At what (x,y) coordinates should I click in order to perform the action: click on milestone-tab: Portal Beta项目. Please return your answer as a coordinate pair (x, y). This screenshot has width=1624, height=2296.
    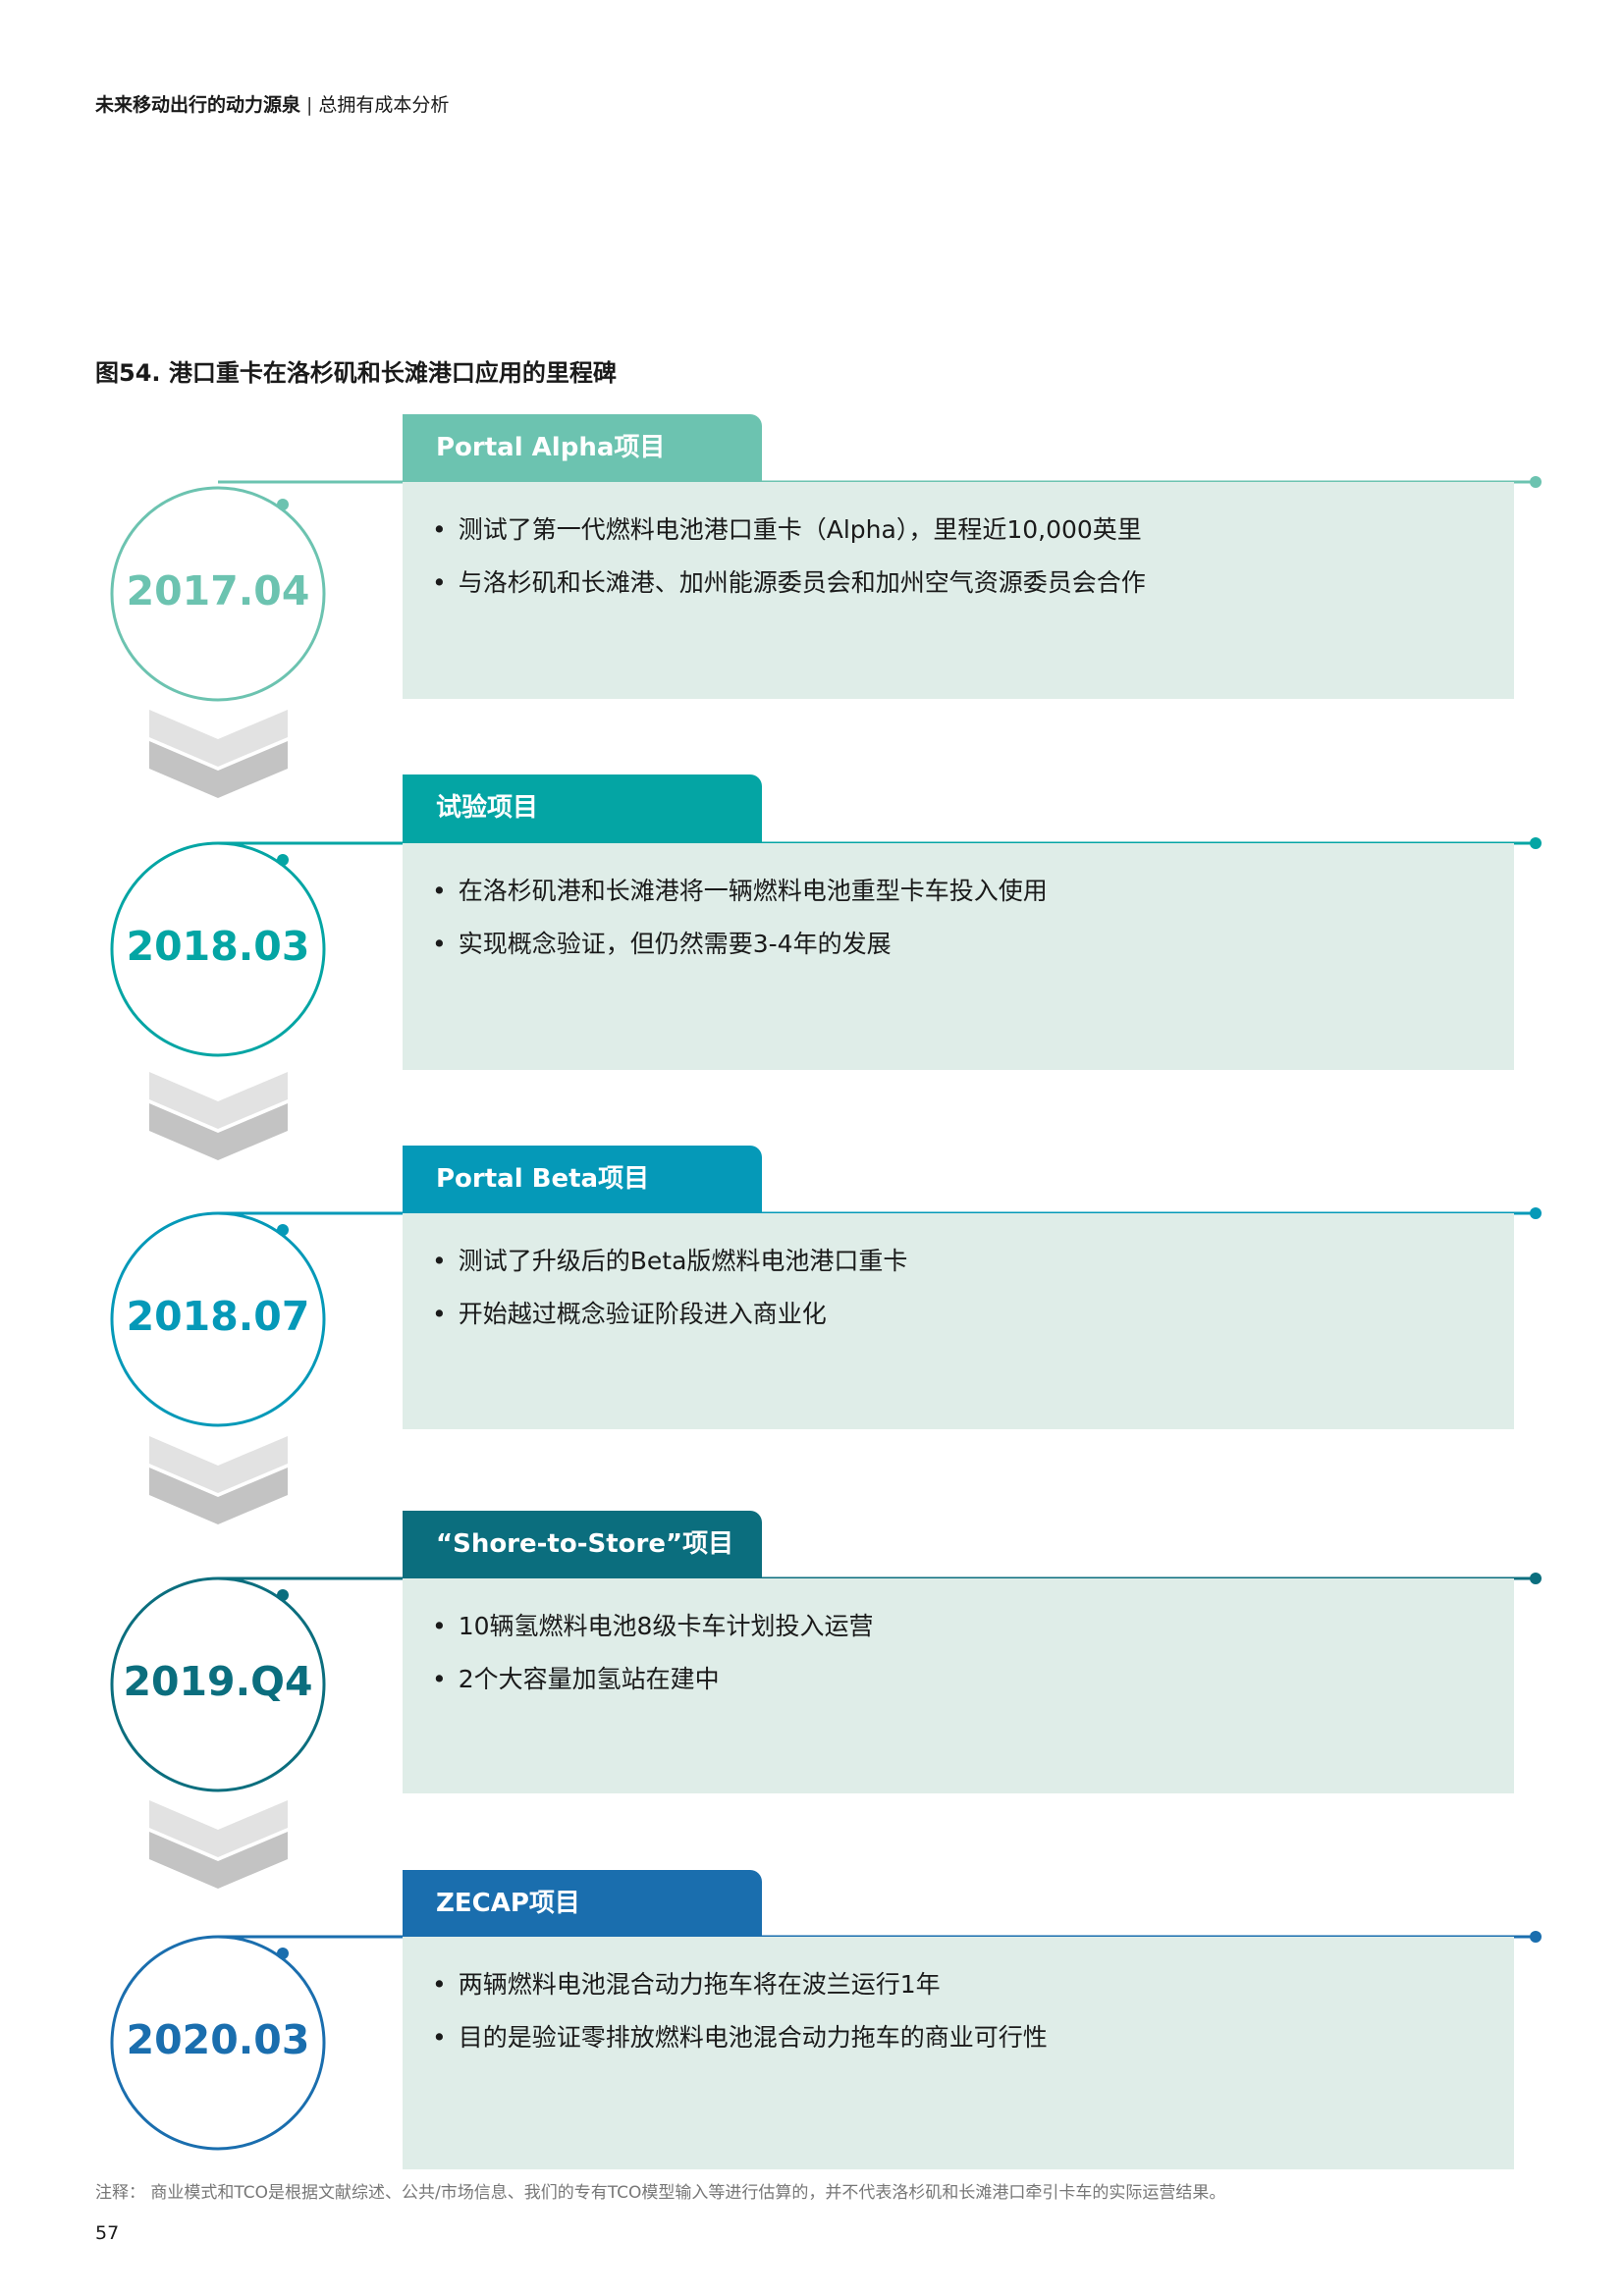
    Looking at the image, I should click on (582, 1180).